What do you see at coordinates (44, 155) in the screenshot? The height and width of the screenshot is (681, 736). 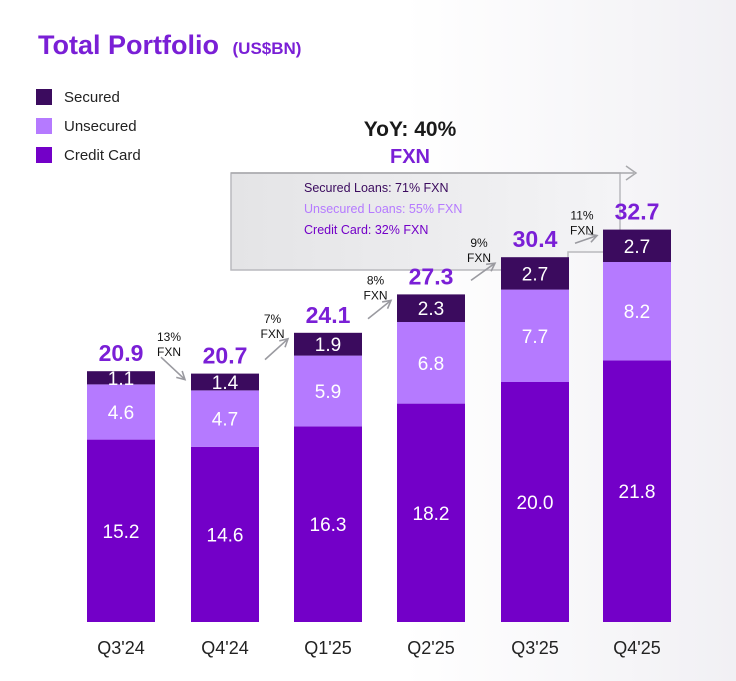 I see `legend-swatch-credit-card` at bounding box center [44, 155].